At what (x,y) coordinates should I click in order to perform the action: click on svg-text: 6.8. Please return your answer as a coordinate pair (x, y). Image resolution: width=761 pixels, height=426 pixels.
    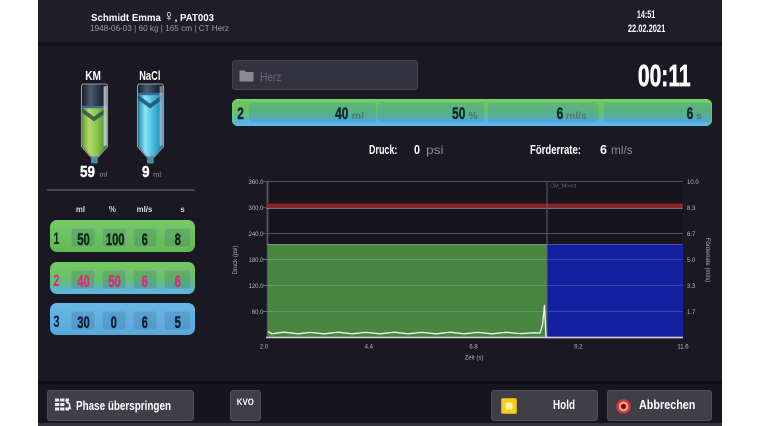
    Looking at the image, I should click on (473, 348).